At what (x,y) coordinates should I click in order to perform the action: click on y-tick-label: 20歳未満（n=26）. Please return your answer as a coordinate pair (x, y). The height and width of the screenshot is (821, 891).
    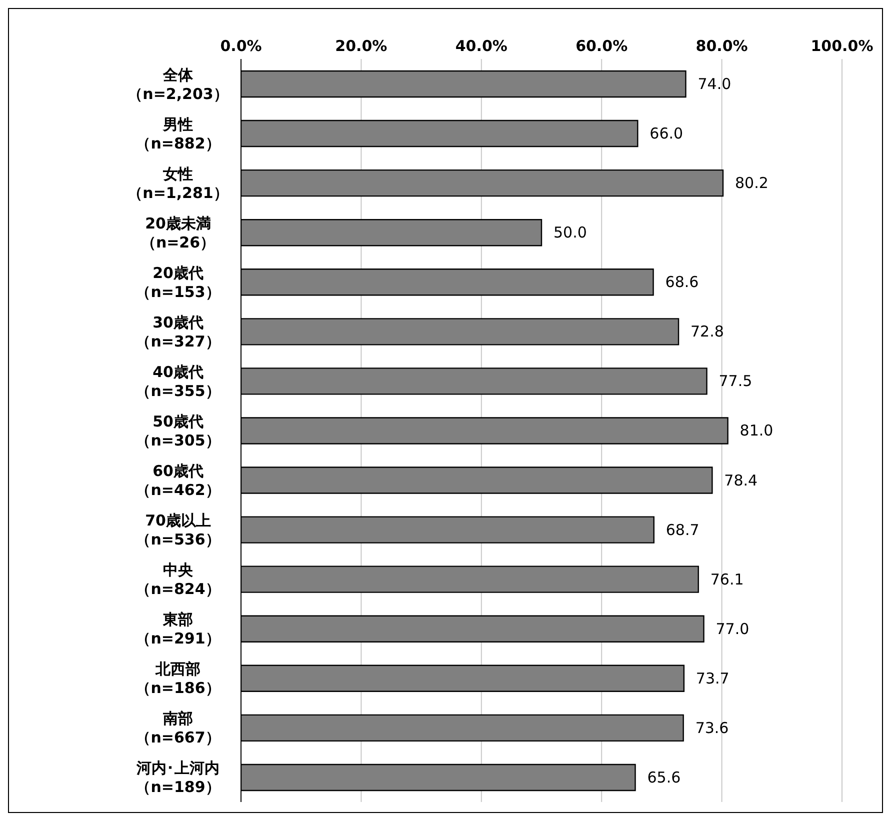
    Looking at the image, I should click on (178, 233).